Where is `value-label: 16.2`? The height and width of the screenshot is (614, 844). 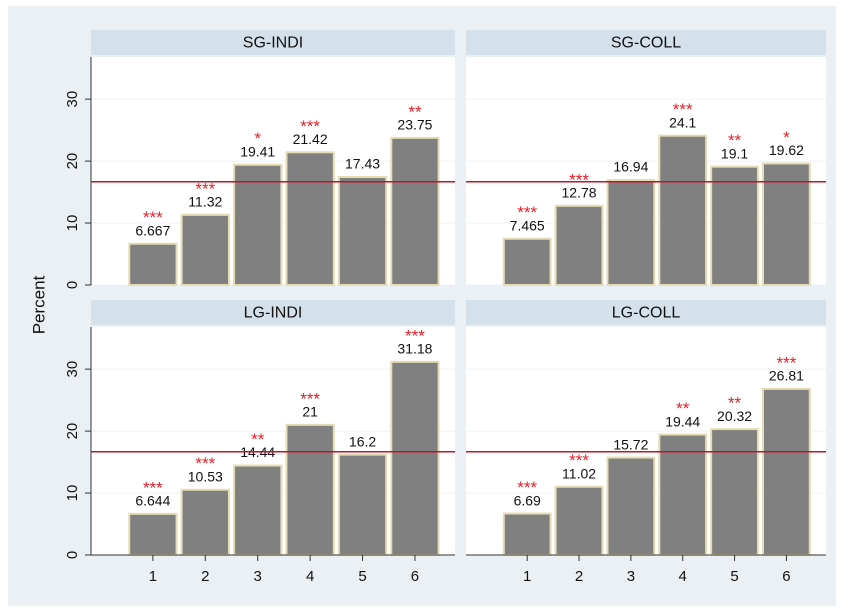
value-label: 16.2 is located at coordinates (362, 441).